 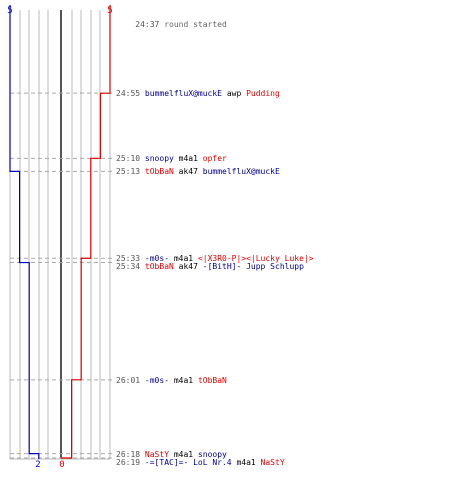 What do you see at coordinates (272, 462) in the screenshot?
I see `victim-name: NaStY` at bounding box center [272, 462].